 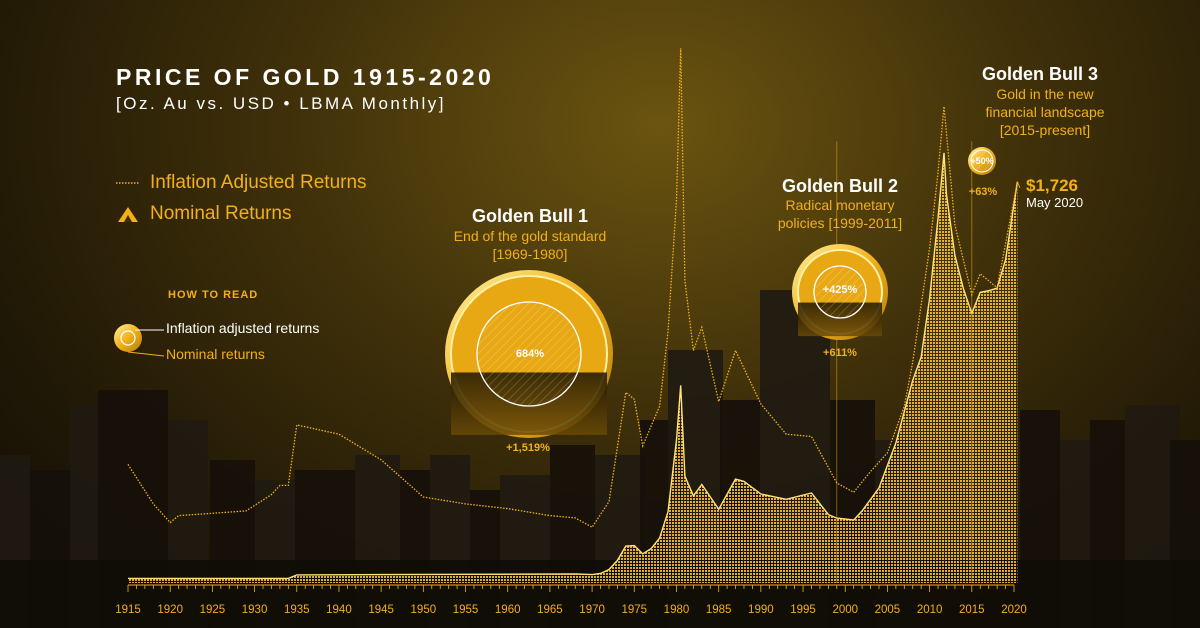 I want to click on bull-1-title: Golden Bull 1, so click(x=529, y=216).